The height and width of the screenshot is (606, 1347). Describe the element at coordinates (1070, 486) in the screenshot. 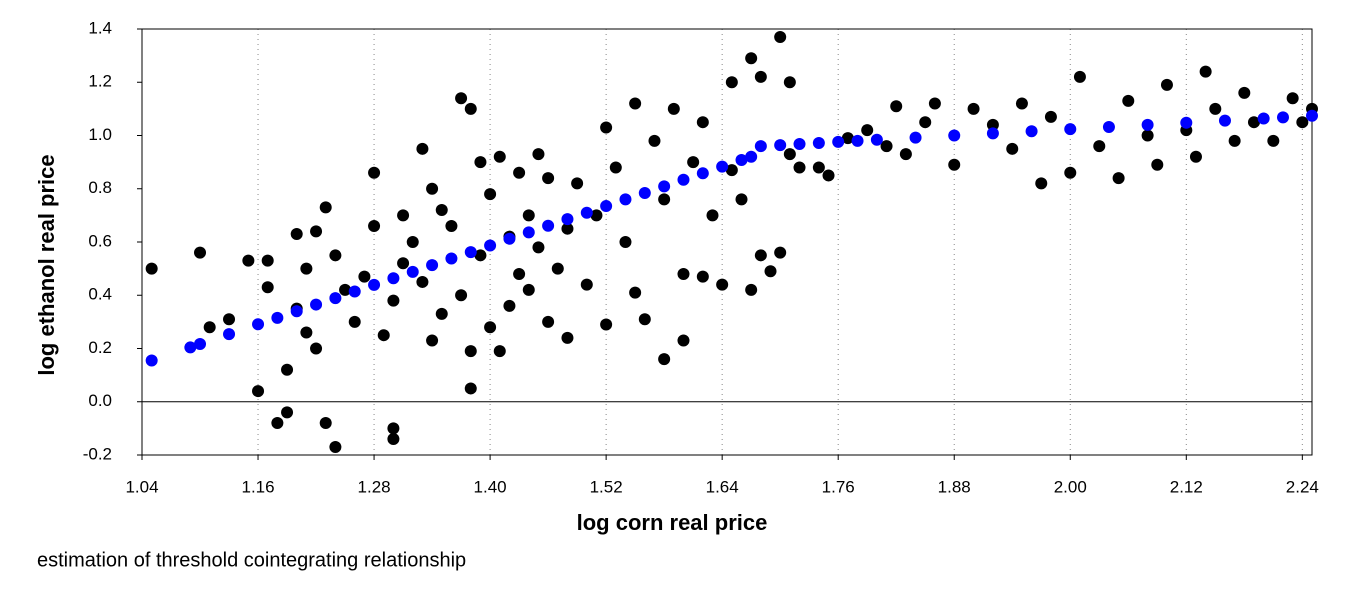

I see `x-tick-label: 2.00` at that location.